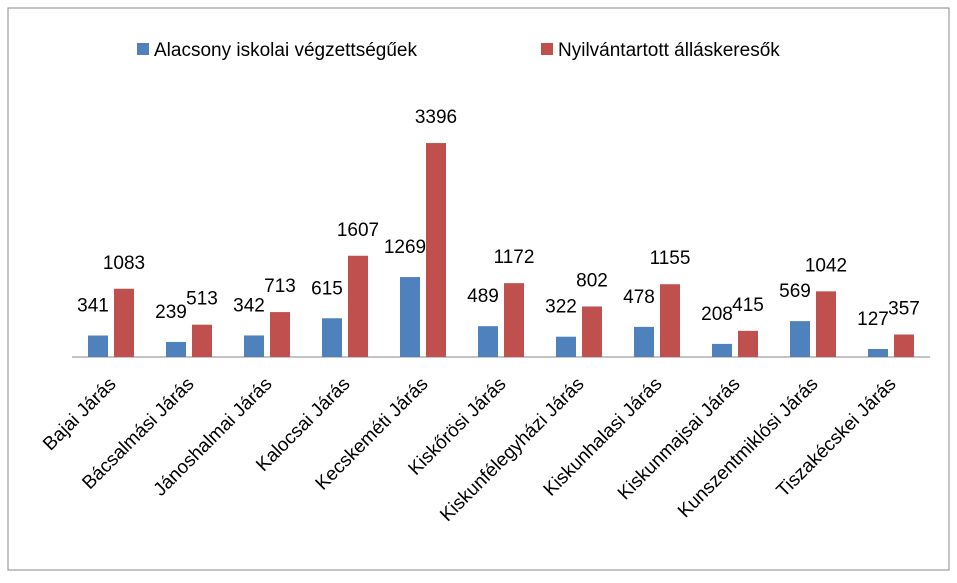  What do you see at coordinates (285, 50) in the screenshot?
I see `legend-label: Alacsony iskolai végzettségűek` at bounding box center [285, 50].